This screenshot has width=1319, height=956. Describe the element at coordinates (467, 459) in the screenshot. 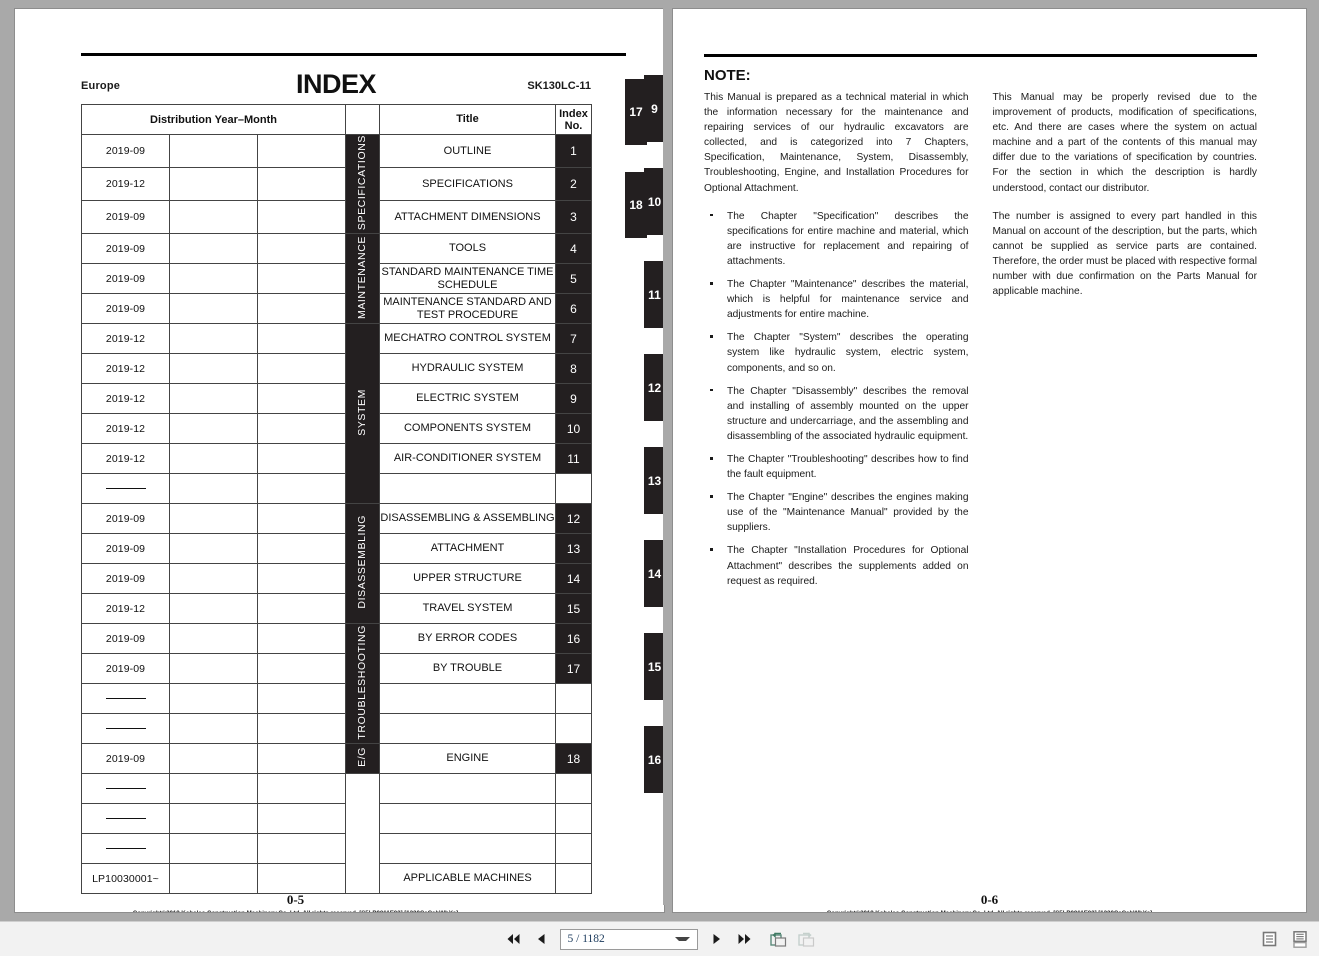

I see `cell-title: AIR-CONDITIONER SYSTEM` at that location.